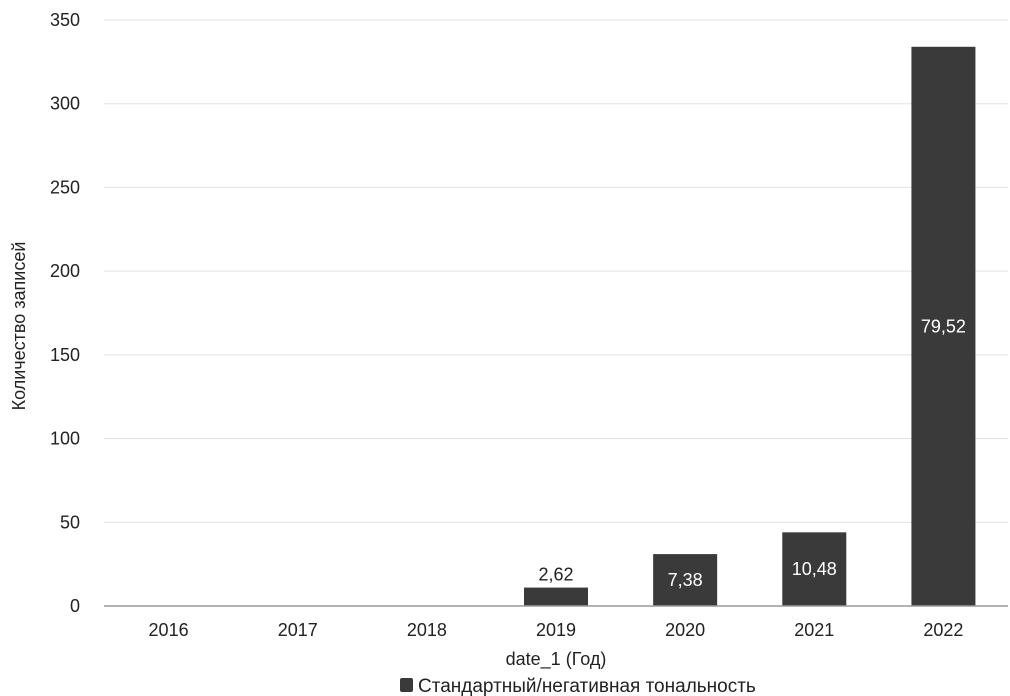  Describe the element at coordinates (406, 685) in the screenshot. I see `legend-swatch` at that location.